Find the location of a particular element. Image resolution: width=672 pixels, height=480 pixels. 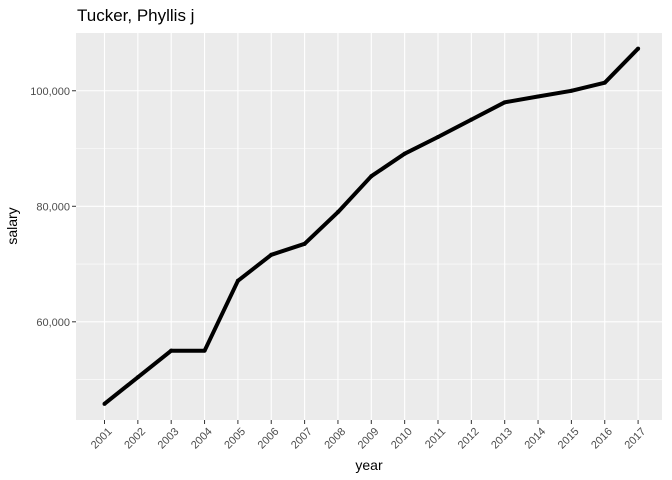

x-tick-label: 2017 is located at coordinates (636, 439).